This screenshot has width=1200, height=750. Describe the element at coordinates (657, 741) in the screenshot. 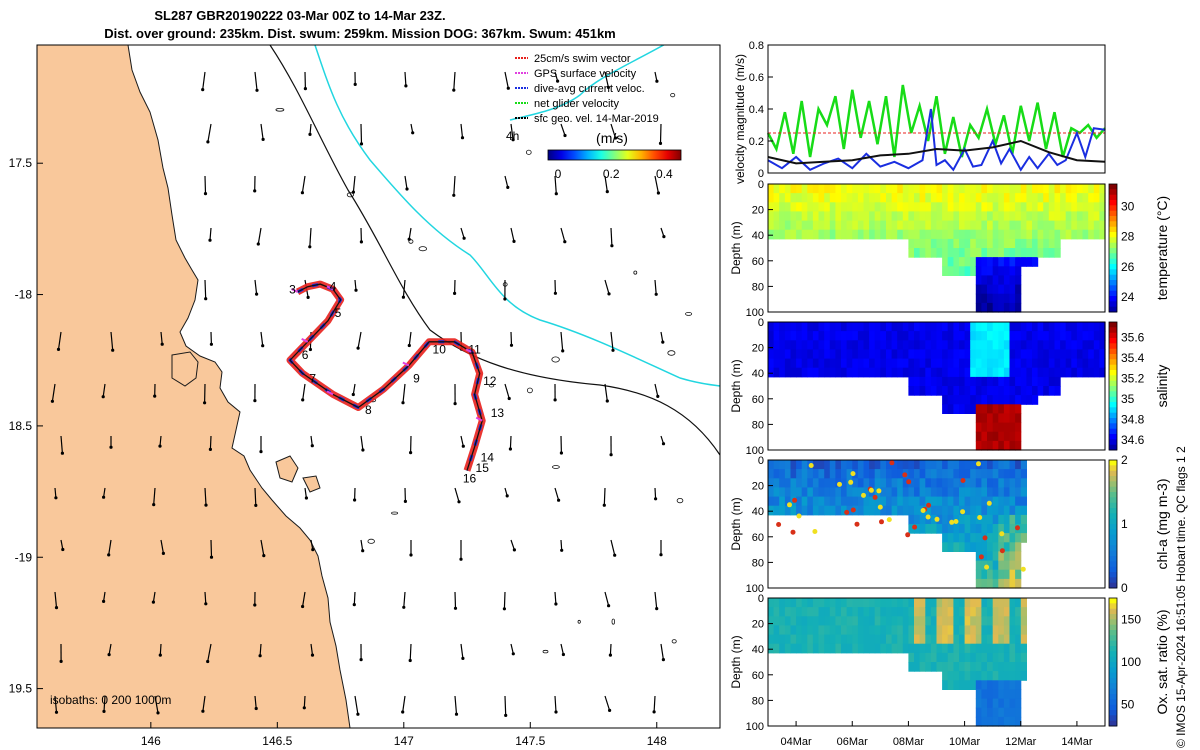

I see `map-xtick: 148` at that location.